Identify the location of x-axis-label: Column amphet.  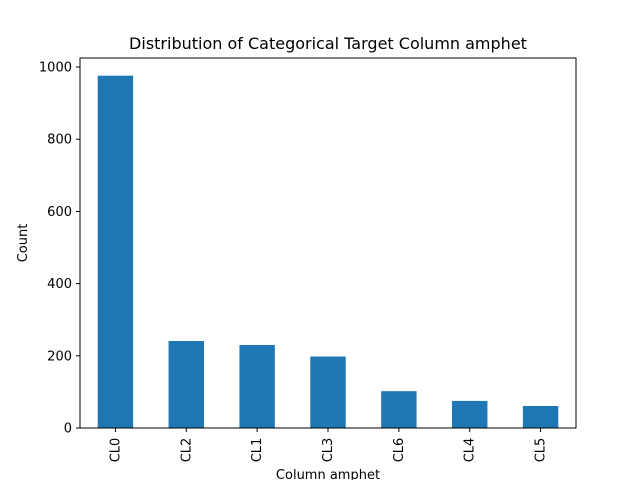
(328, 474).